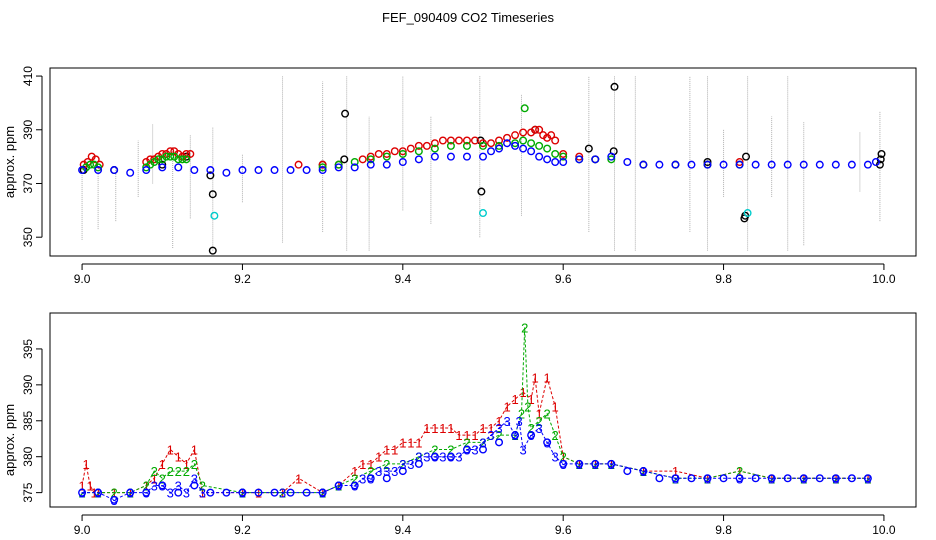 The image size is (936, 540). Describe the element at coordinates (563, 279) in the screenshot. I see `top-x-tick-label: 9.6` at that location.